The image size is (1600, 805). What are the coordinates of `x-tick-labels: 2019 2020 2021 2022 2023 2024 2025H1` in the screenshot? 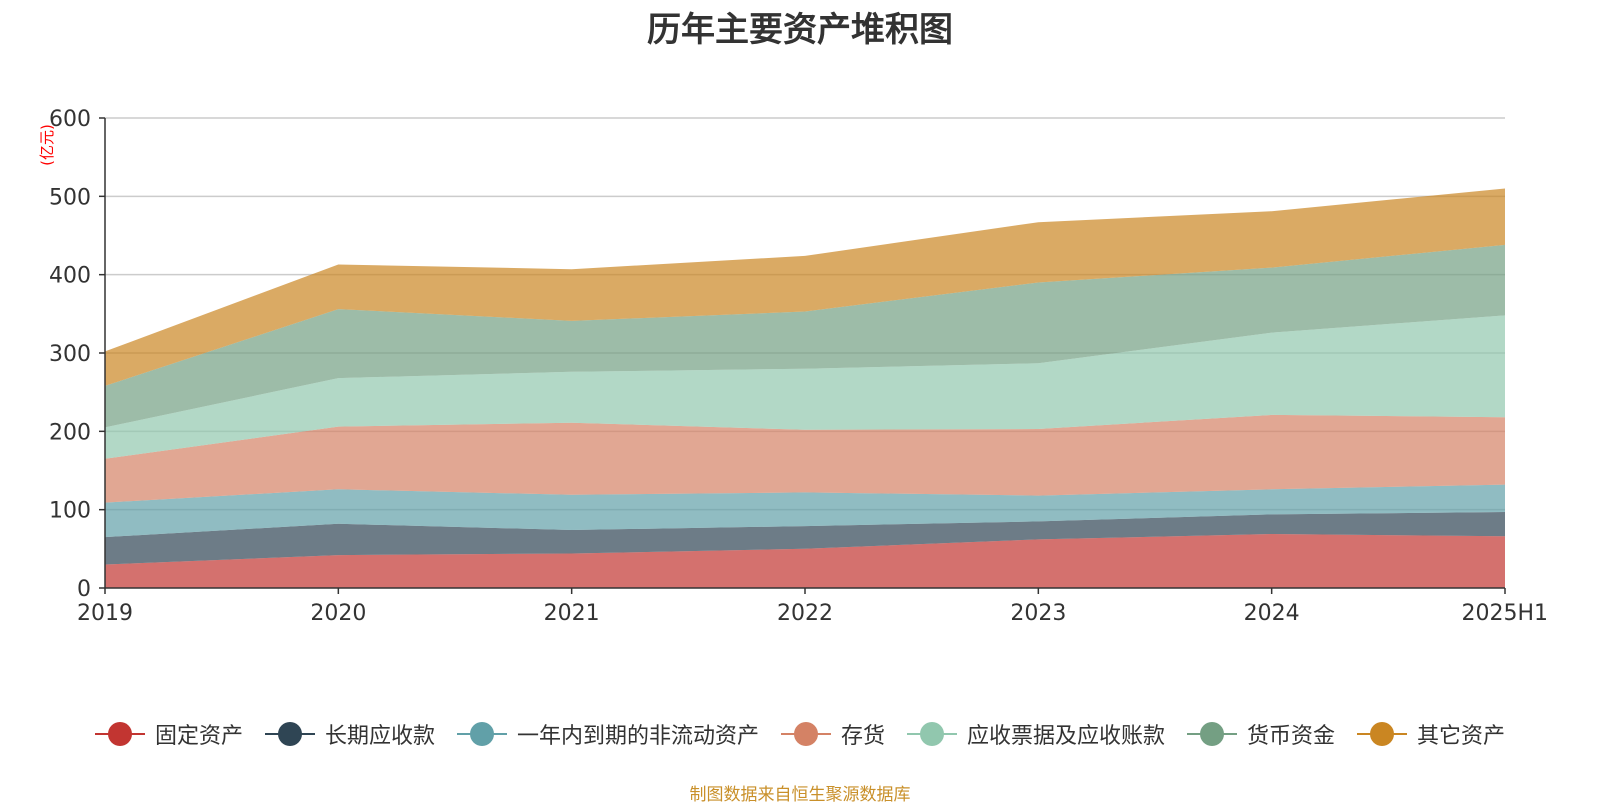 It's located at (812, 613).